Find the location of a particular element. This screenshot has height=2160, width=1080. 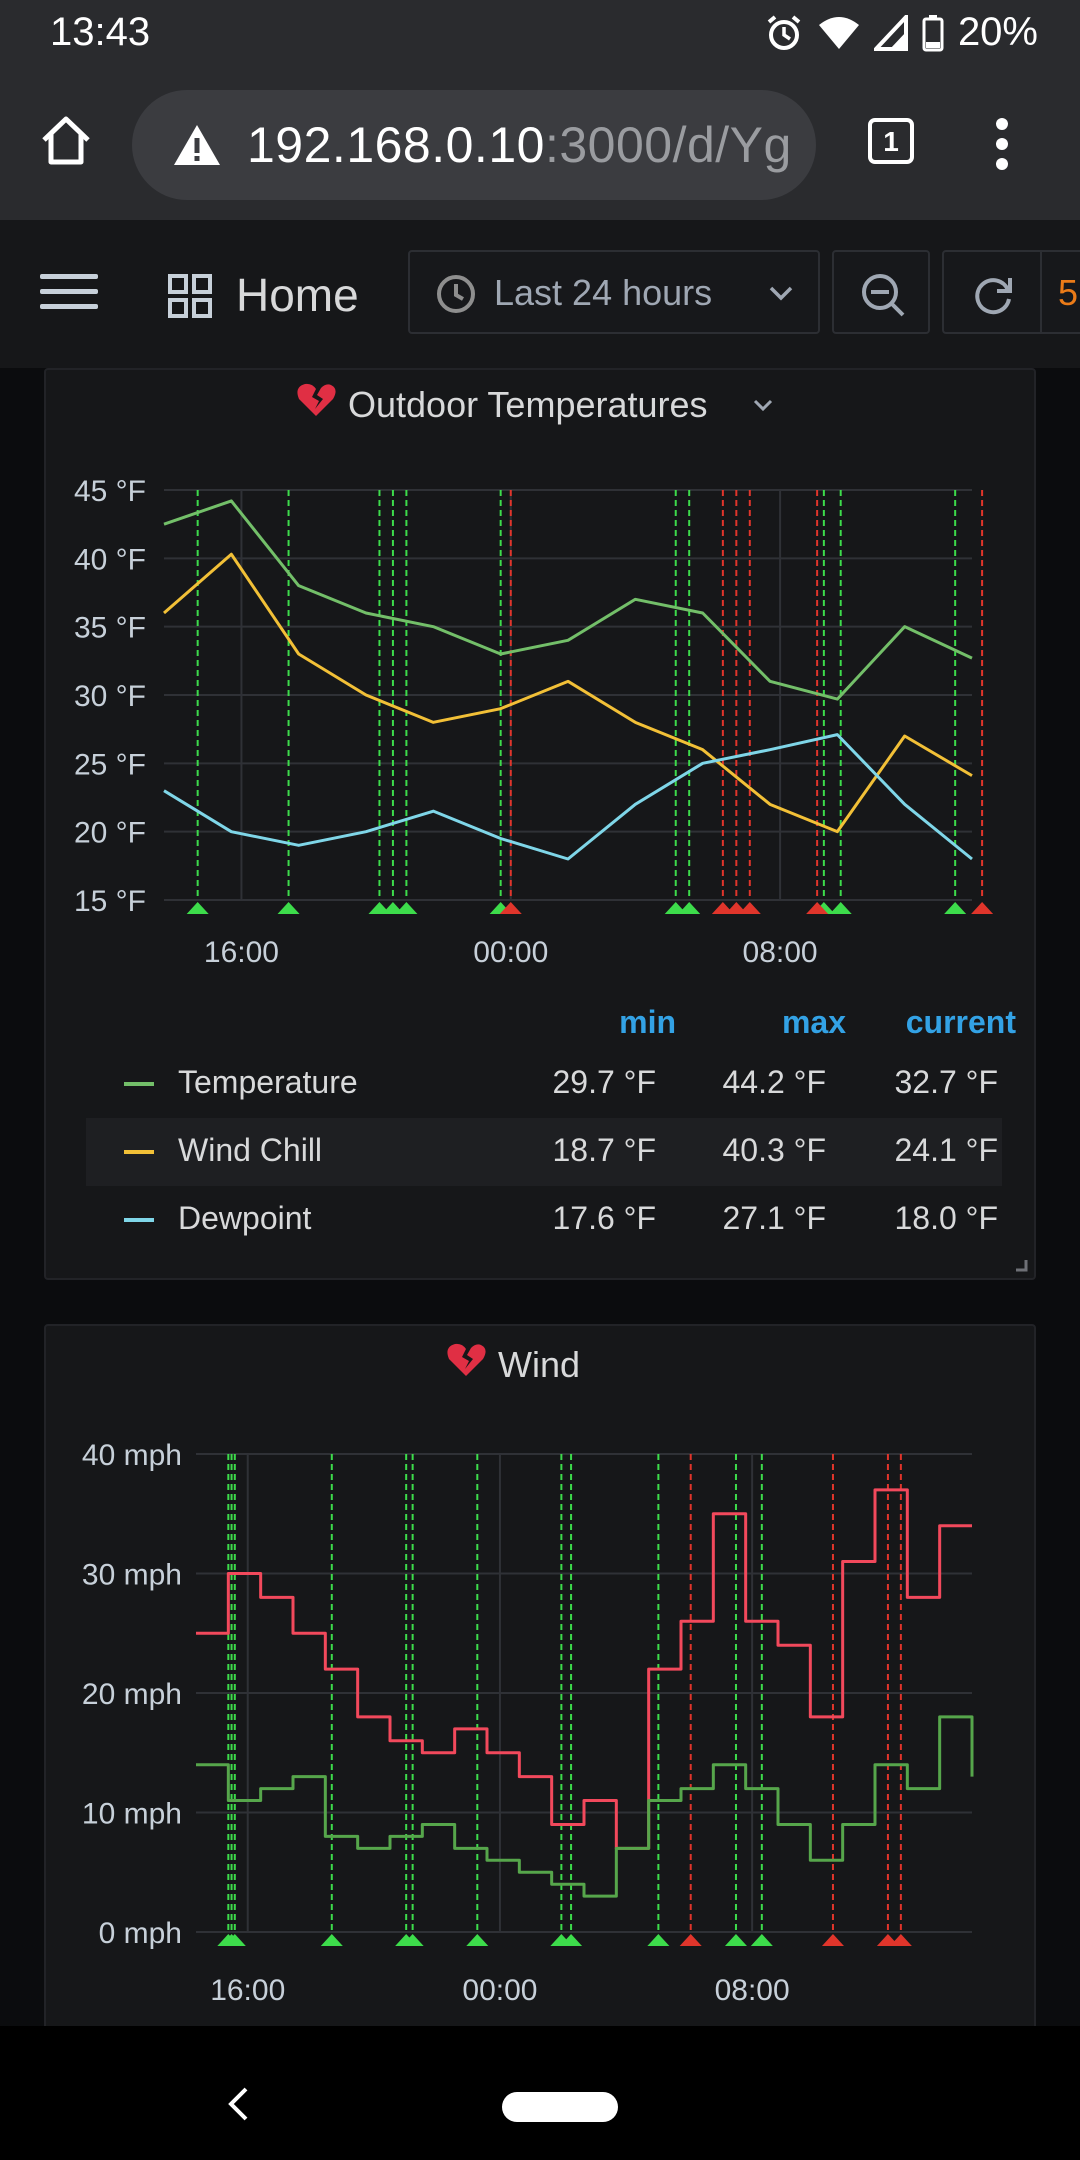

x-tick-label: 00:00 is located at coordinates (499, 1990).